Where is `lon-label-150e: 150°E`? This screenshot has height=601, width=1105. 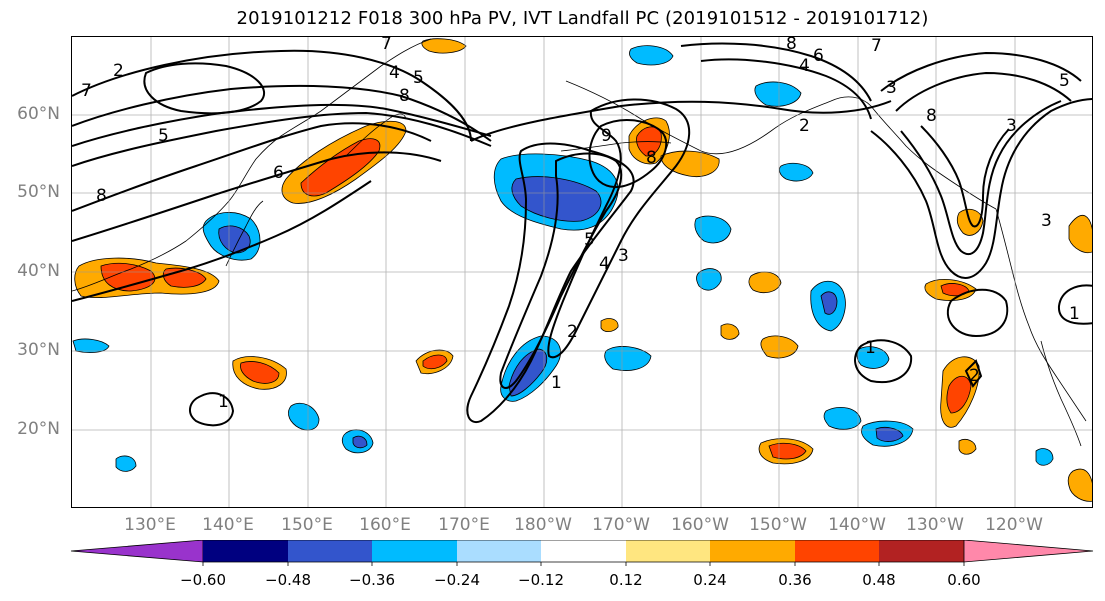 lon-label-150e: 150°E is located at coordinates (307, 525).